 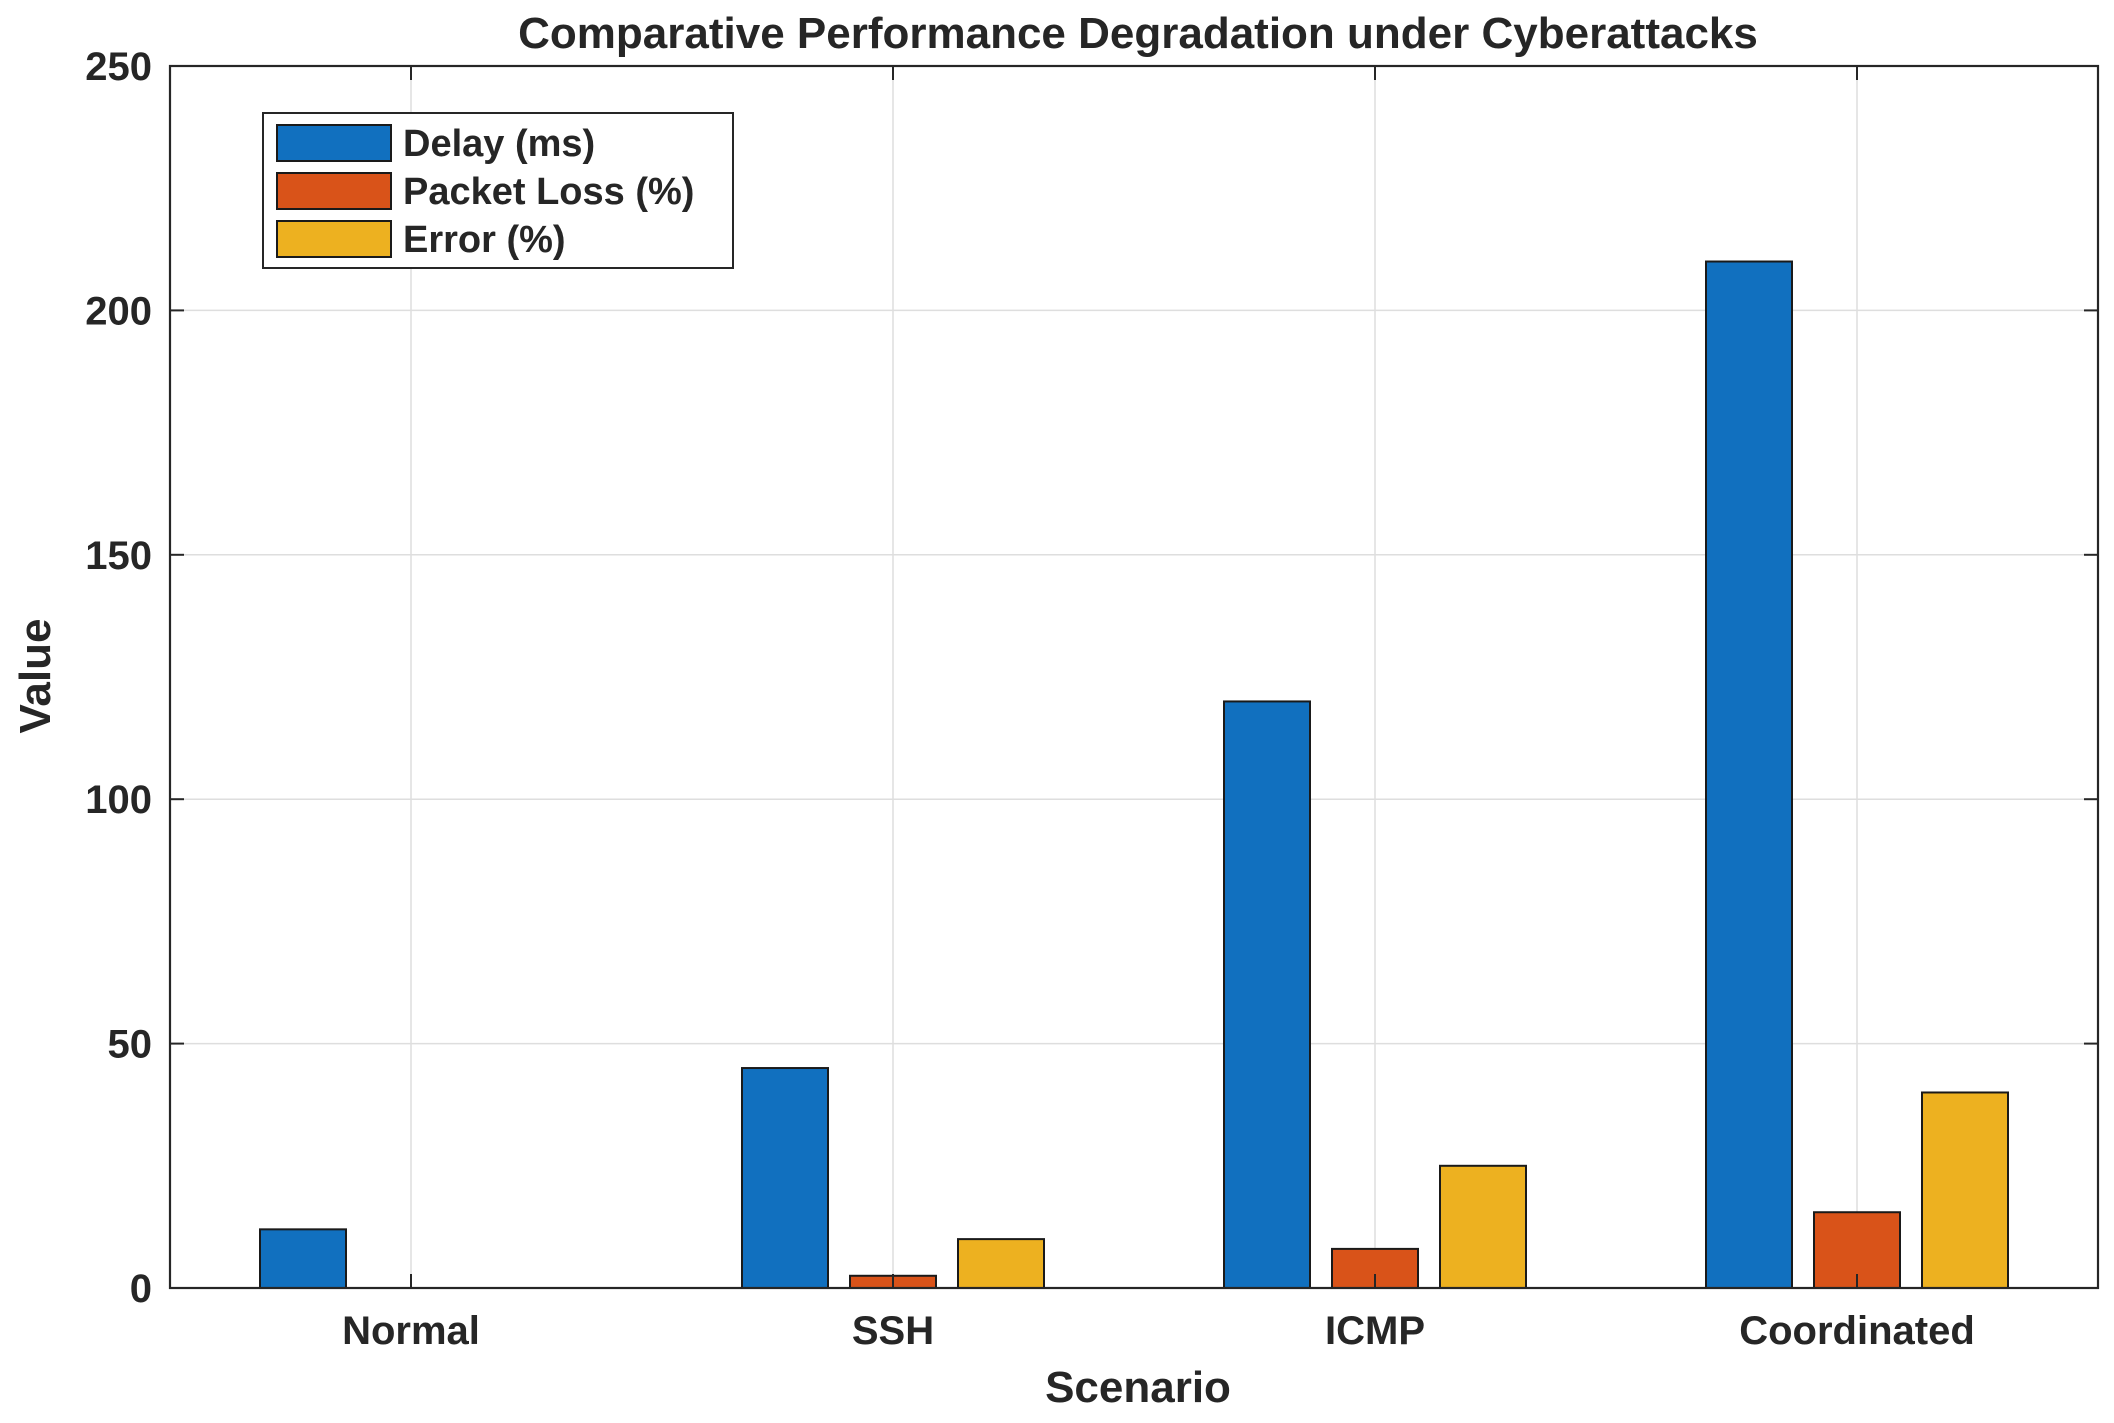 I want to click on x-tick-label: Normal, so click(x=411, y=1331).